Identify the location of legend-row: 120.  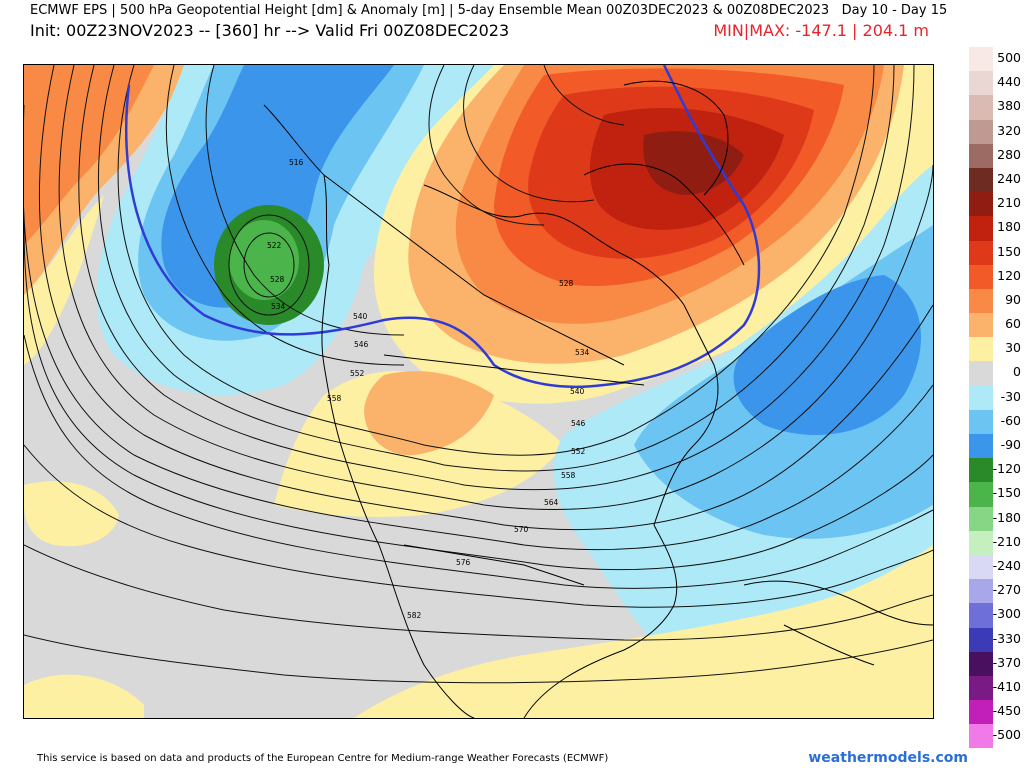
(996, 276).